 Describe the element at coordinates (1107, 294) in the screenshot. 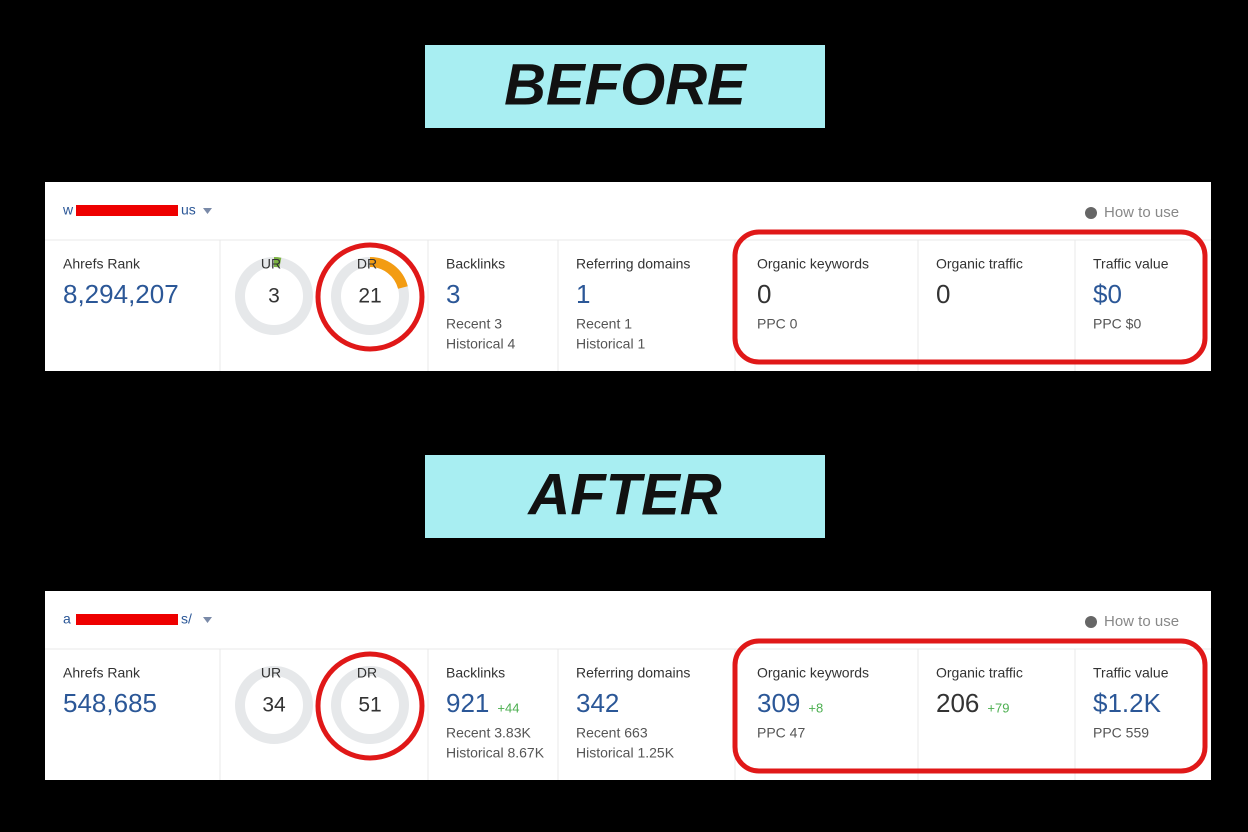

I see `metric-value: $0` at that location.